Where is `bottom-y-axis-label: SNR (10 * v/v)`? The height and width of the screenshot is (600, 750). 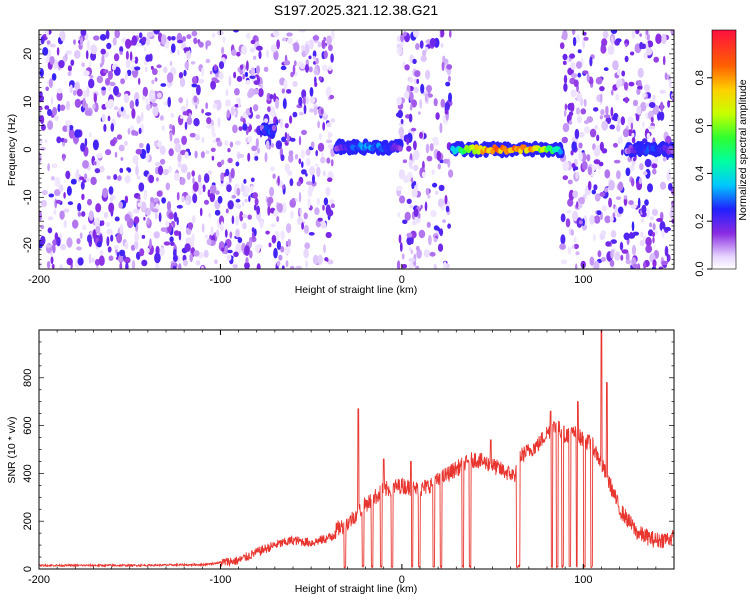
bottom-y-axis-label: SNR (10 * v/v) is located at coordinates (12, 449).